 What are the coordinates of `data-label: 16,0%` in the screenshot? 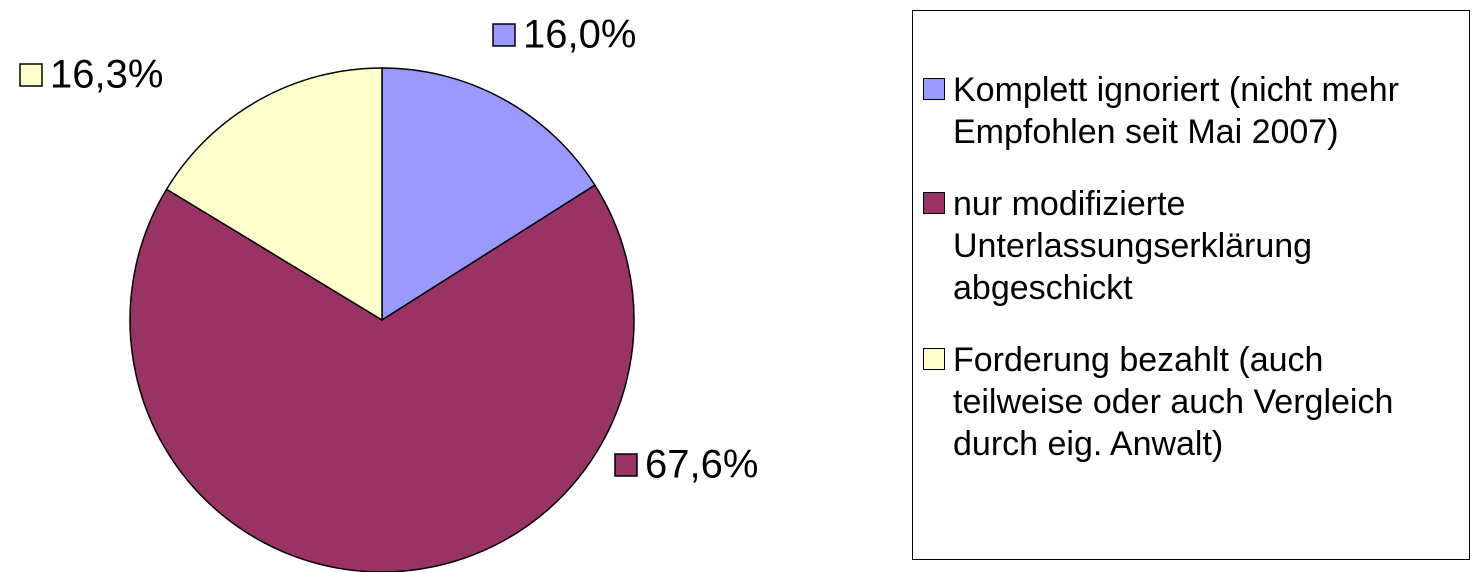 It's located at (579, 35).